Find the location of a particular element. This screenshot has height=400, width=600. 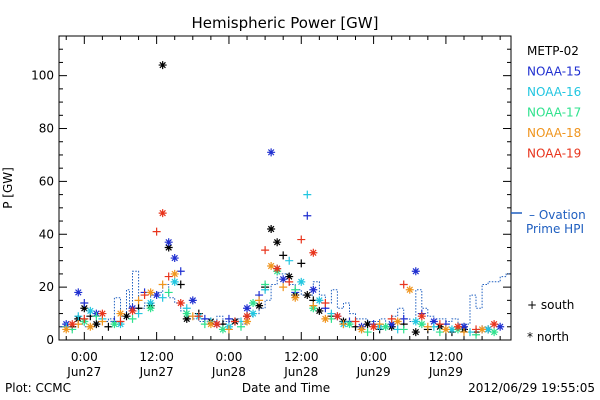

ovation-legend-line2: Prime HPI is located at coordinates (555, 229).